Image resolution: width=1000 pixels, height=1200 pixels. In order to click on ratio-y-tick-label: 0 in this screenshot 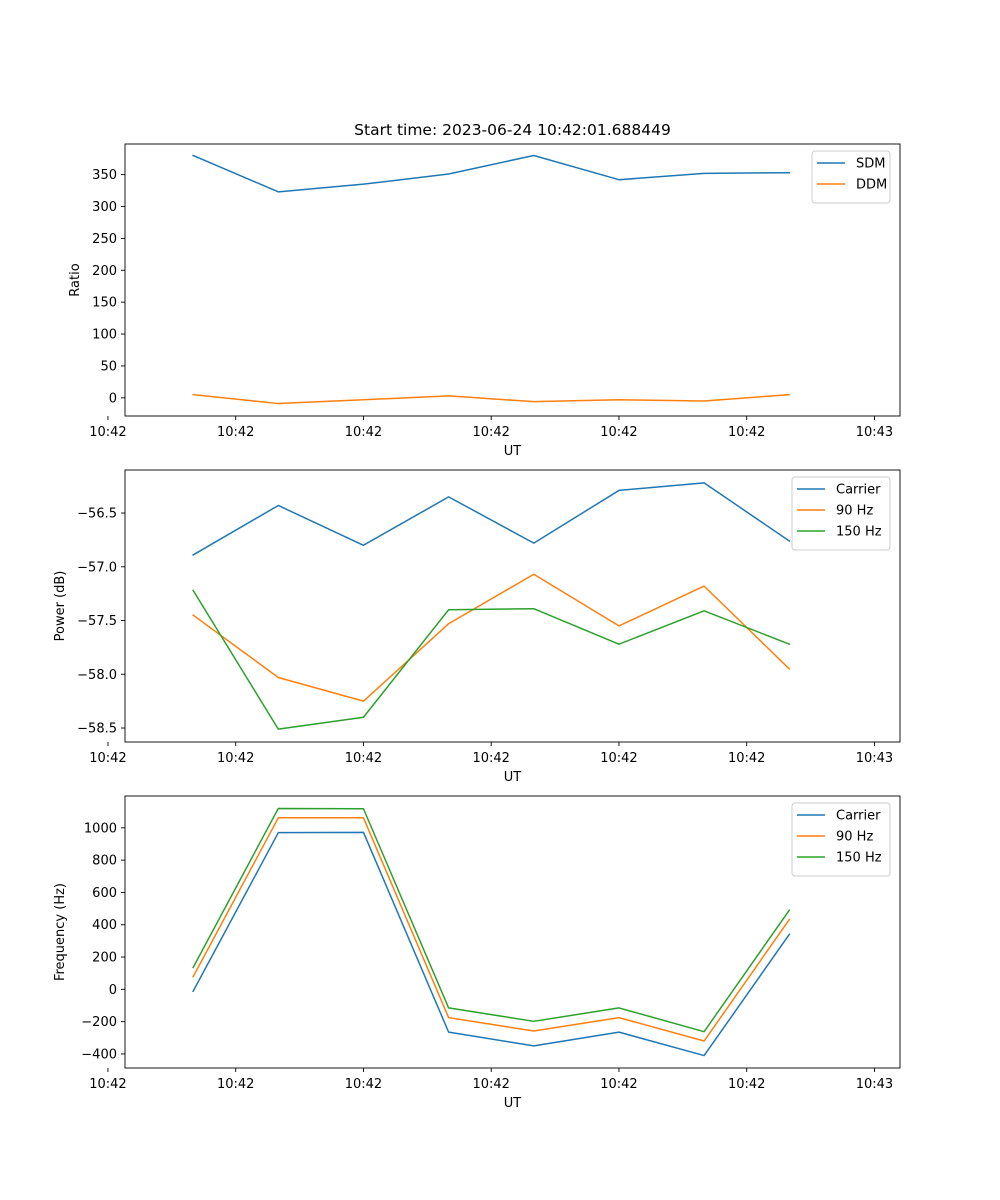, I will do `click(113, 398)`.